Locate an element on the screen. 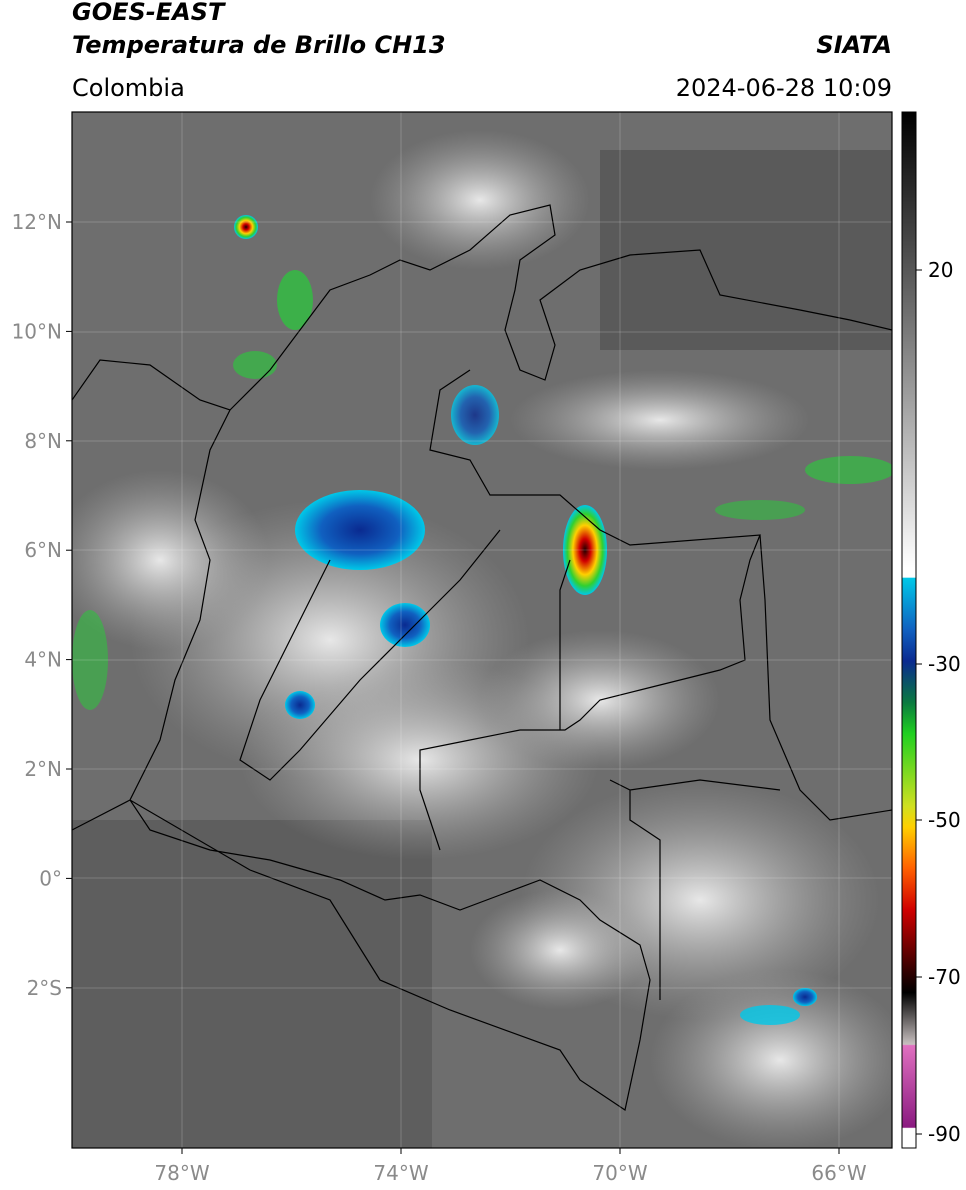 The height and width of the screenshot is (1190, 966). title: GOES-EAST is located at coordinates (149, 13).